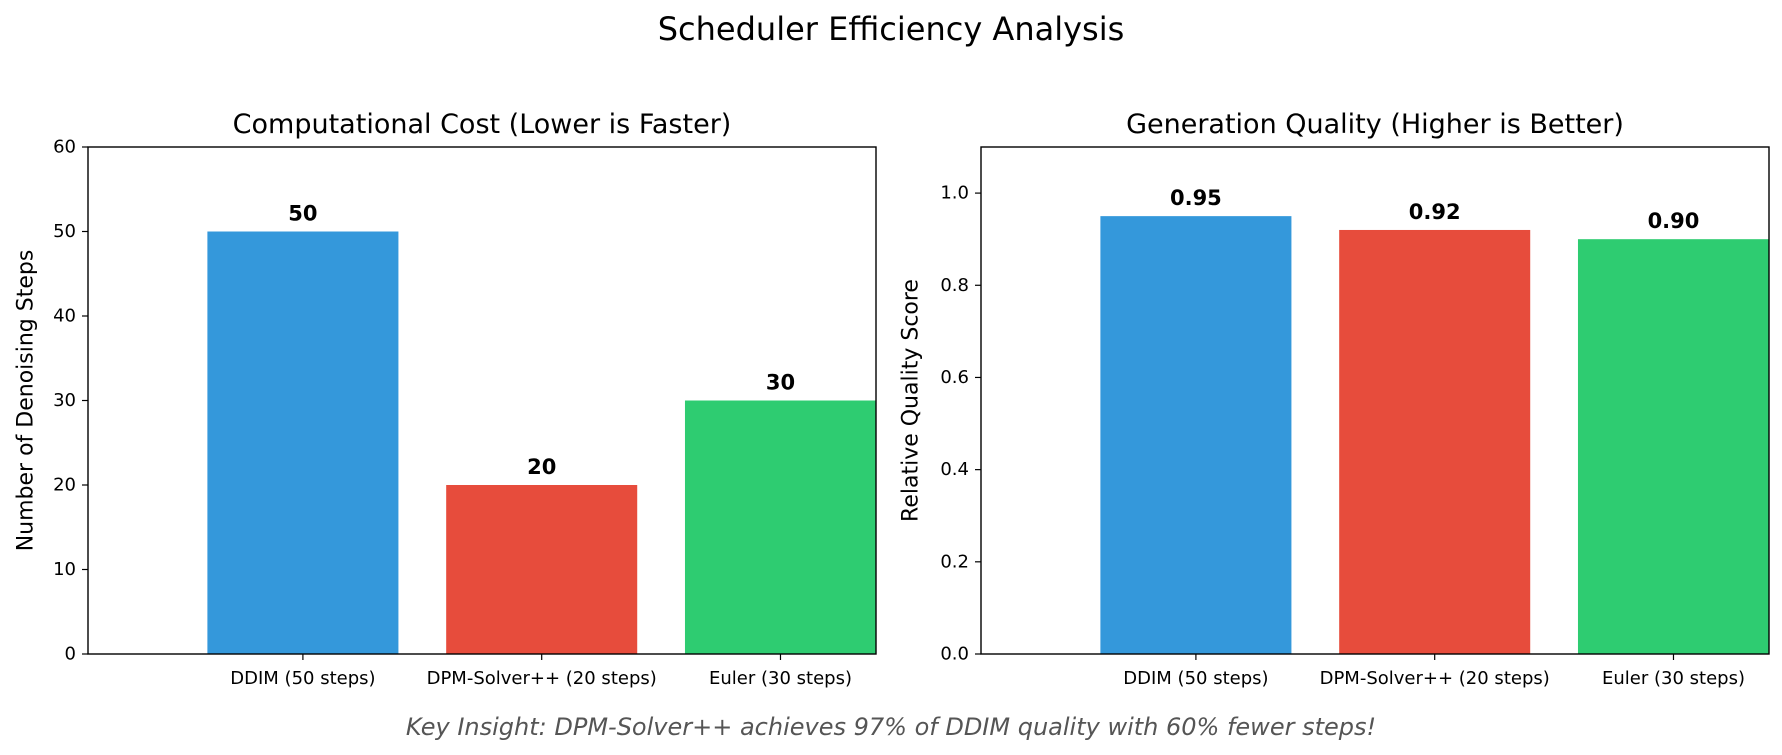  I want to click on y-tick-label: 60, so click(64, 147).